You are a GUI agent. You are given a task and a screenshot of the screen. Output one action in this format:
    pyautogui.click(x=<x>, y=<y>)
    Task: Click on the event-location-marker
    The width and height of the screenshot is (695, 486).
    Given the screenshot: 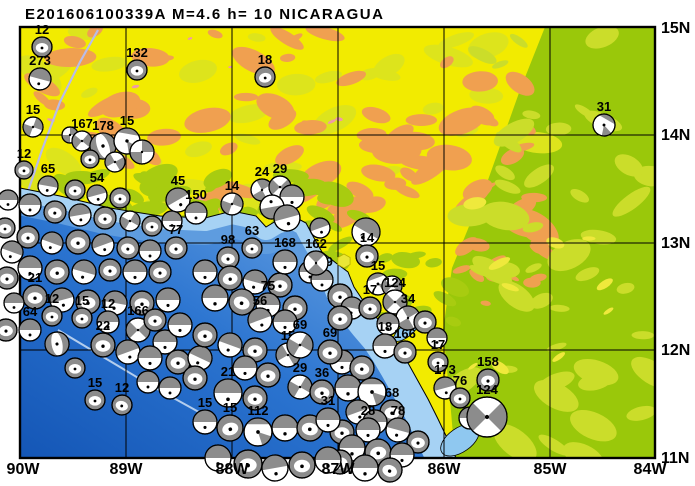 What is the action you would take?
    pyautogui.click(x=344, y=261)
    